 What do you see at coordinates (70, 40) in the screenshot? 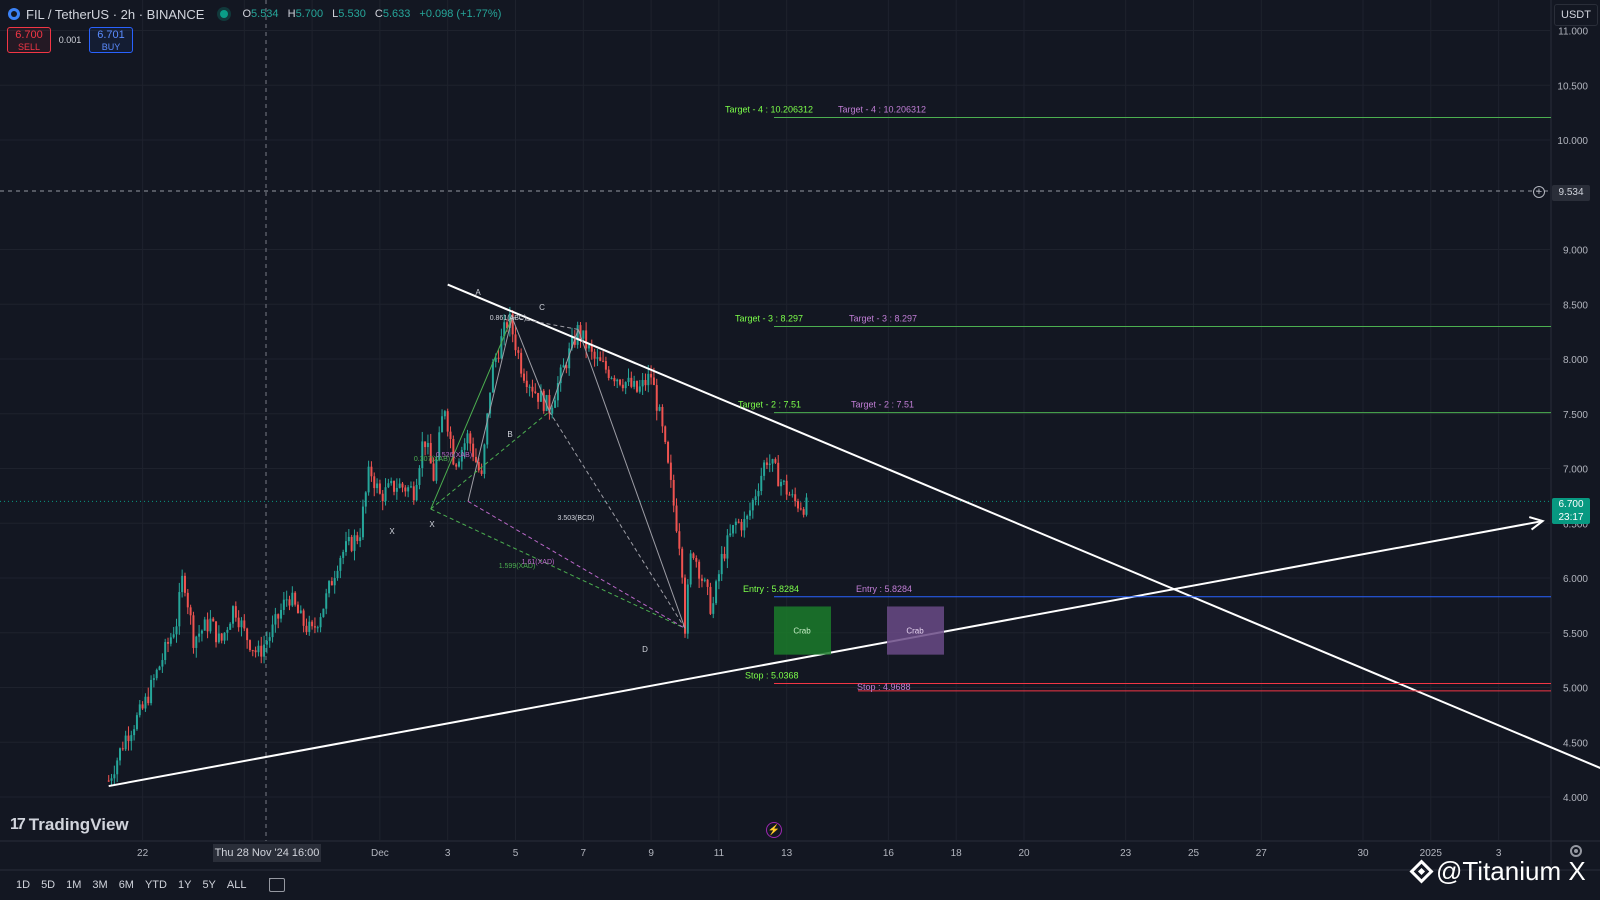
I see `spread-value: 0.001` at bounding box center [70, 40].